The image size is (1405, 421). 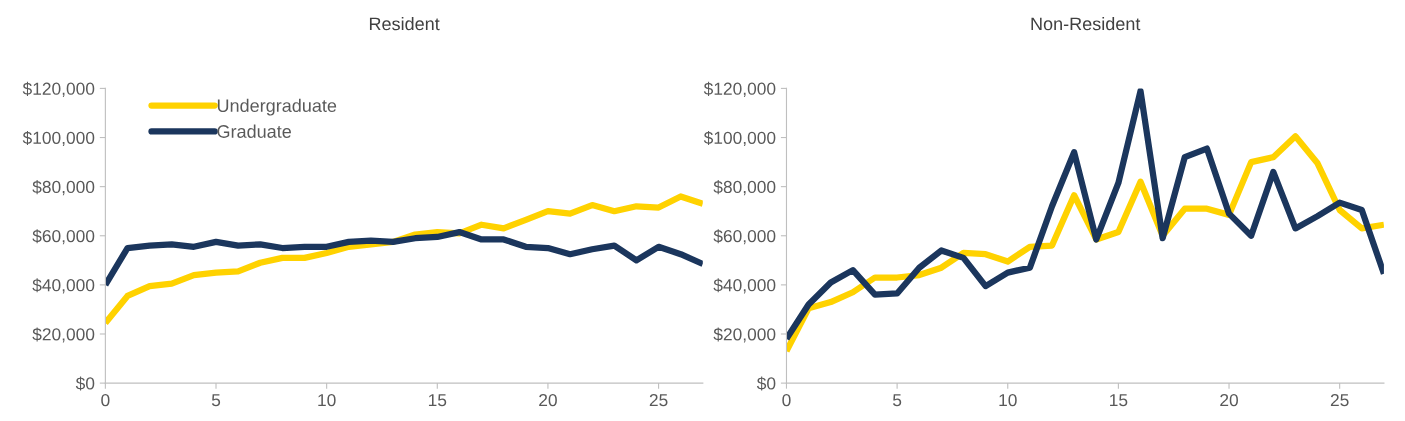 What do you see at coordinates (254, 131) in the screenshot?
I see `legend-label: Graduate` at bounding box center [254, 131].